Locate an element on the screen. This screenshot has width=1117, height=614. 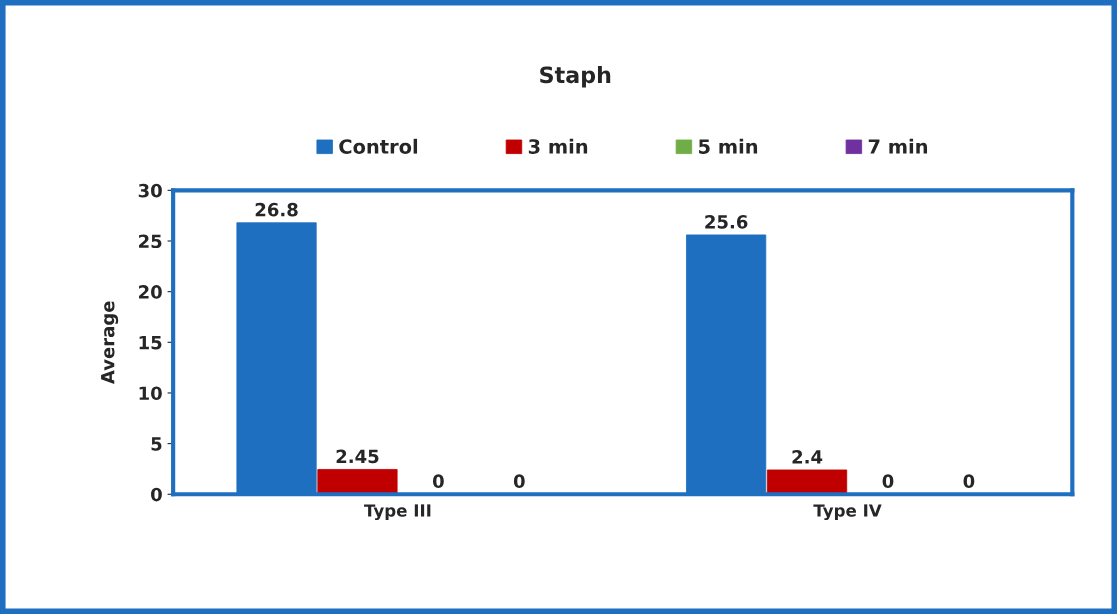
data-label: 2.45 is located at coordinates (357, 456).